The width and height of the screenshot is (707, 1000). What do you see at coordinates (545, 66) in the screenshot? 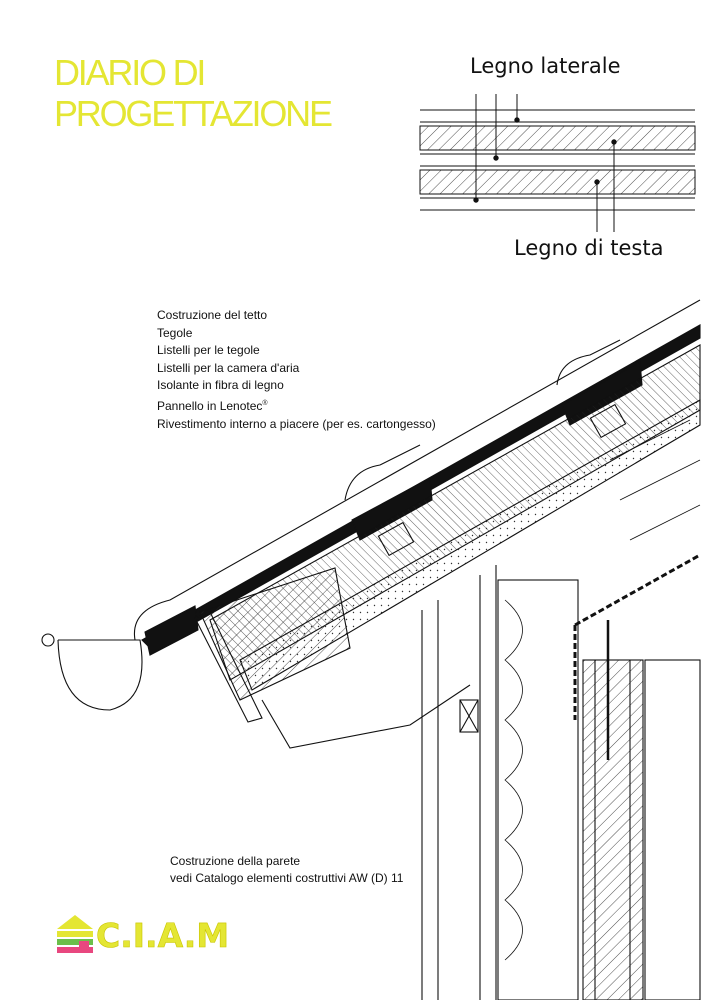
I see `side-grain-label: Legno laterale` at bounding box center [545, 66].